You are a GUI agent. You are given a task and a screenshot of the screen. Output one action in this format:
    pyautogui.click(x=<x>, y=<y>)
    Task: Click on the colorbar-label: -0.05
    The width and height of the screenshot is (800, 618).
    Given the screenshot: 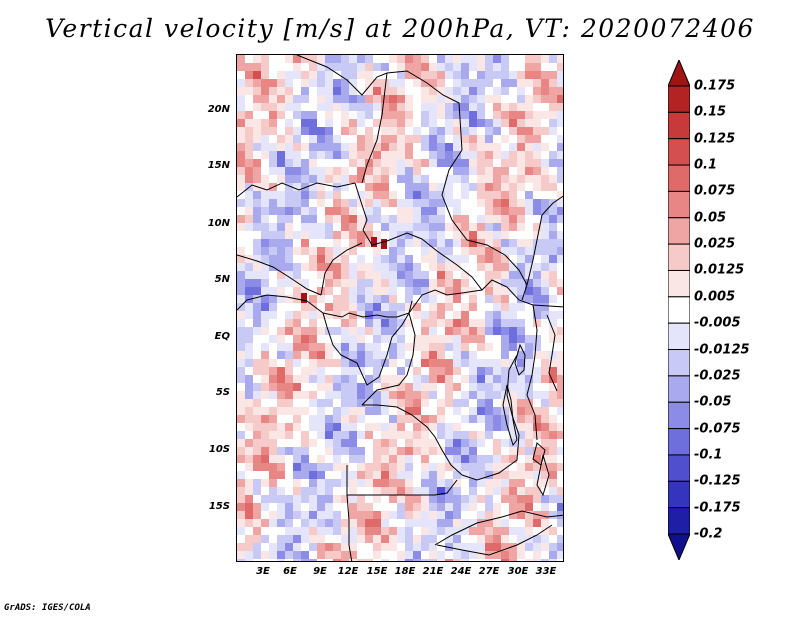 What is the action you would take?
    pyautogui.click(x=713, y=402)
    